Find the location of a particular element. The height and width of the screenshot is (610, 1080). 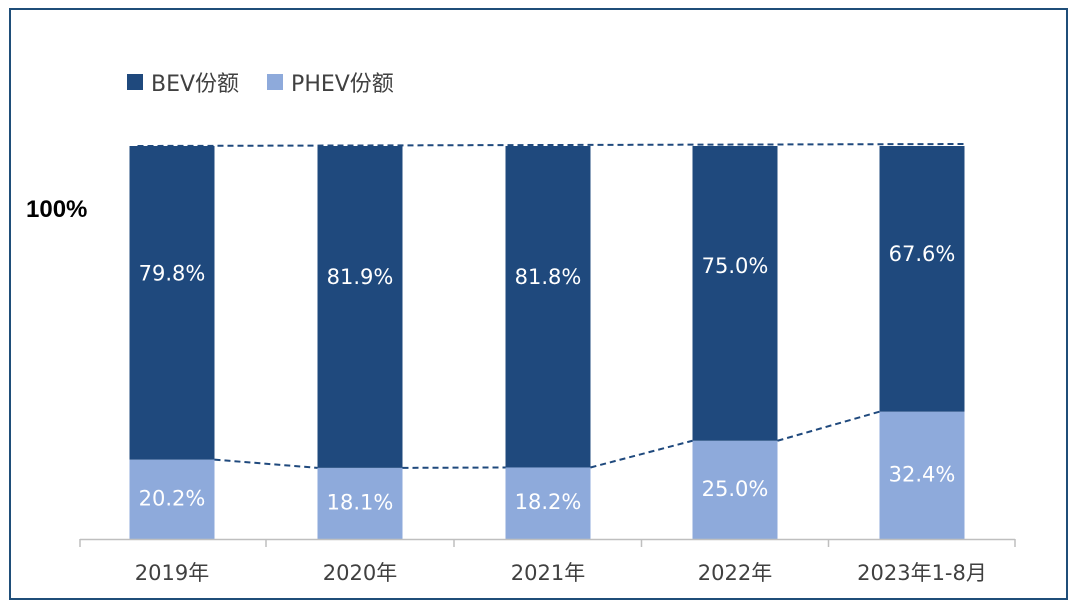

legend-swatch-bev is located at coordinates (135, 82).